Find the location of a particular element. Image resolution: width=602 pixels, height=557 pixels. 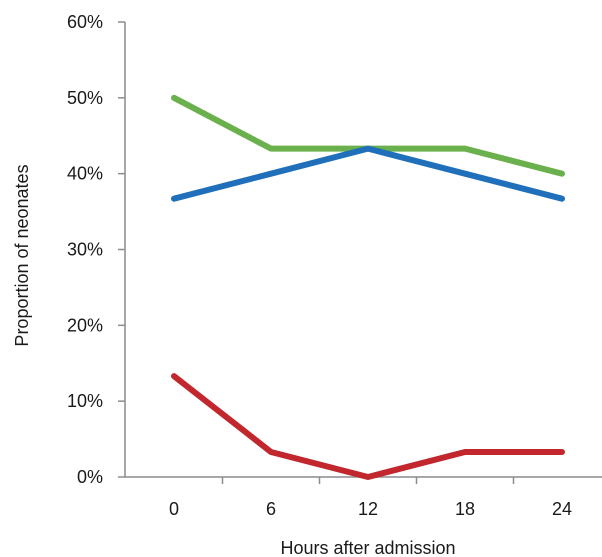

y-tick-label: 10% is located at coordinates (85, 401).